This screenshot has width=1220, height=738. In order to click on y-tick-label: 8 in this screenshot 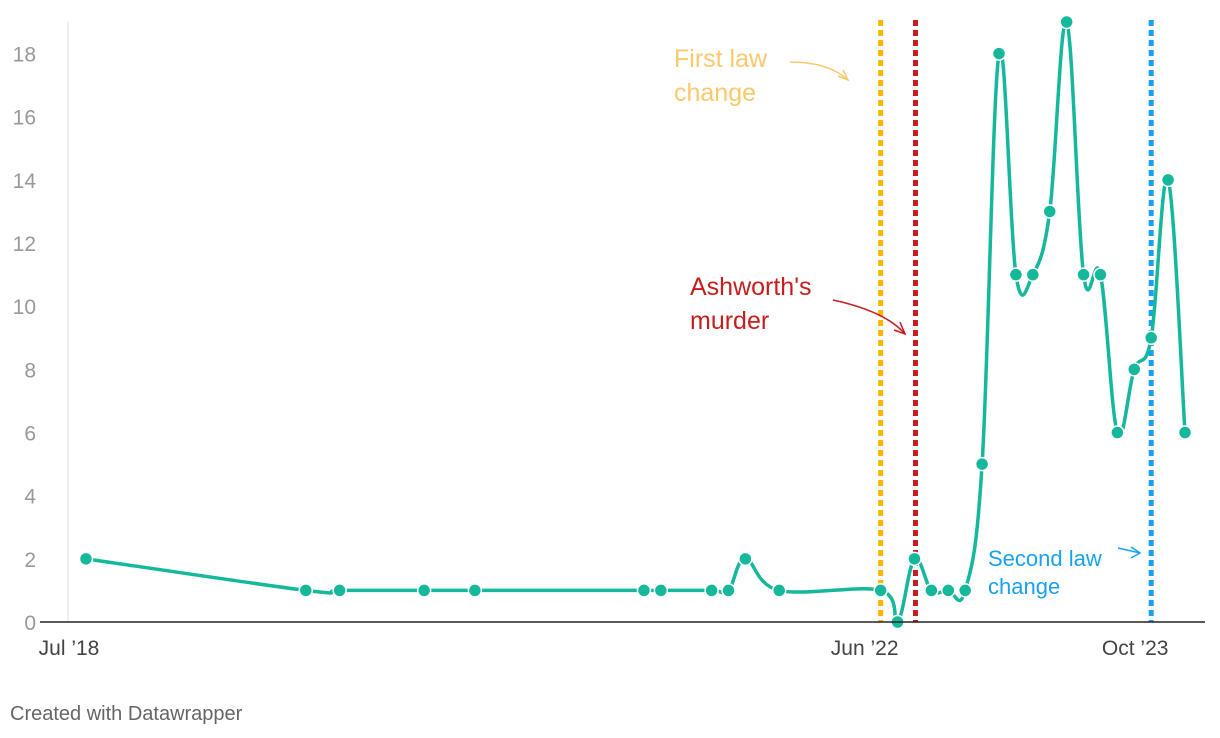, I will do `click(30, 370)`.